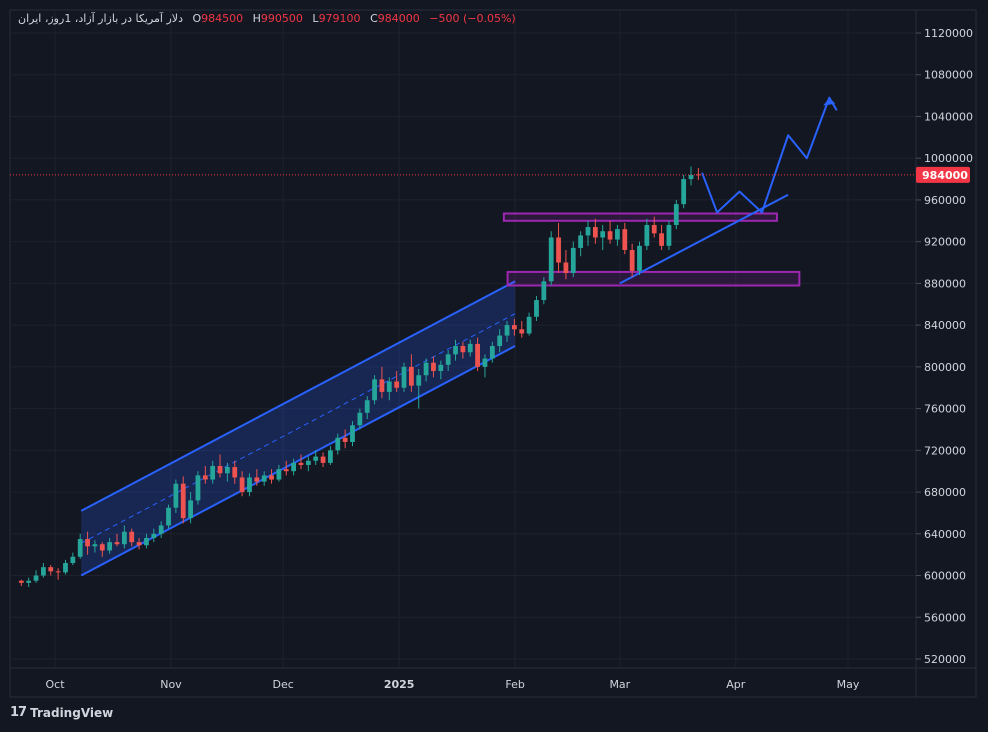 The width and height of the screenshot is (988, 732). I want to click on tradingview-brand: 17 TradingView, so click(61, 712).